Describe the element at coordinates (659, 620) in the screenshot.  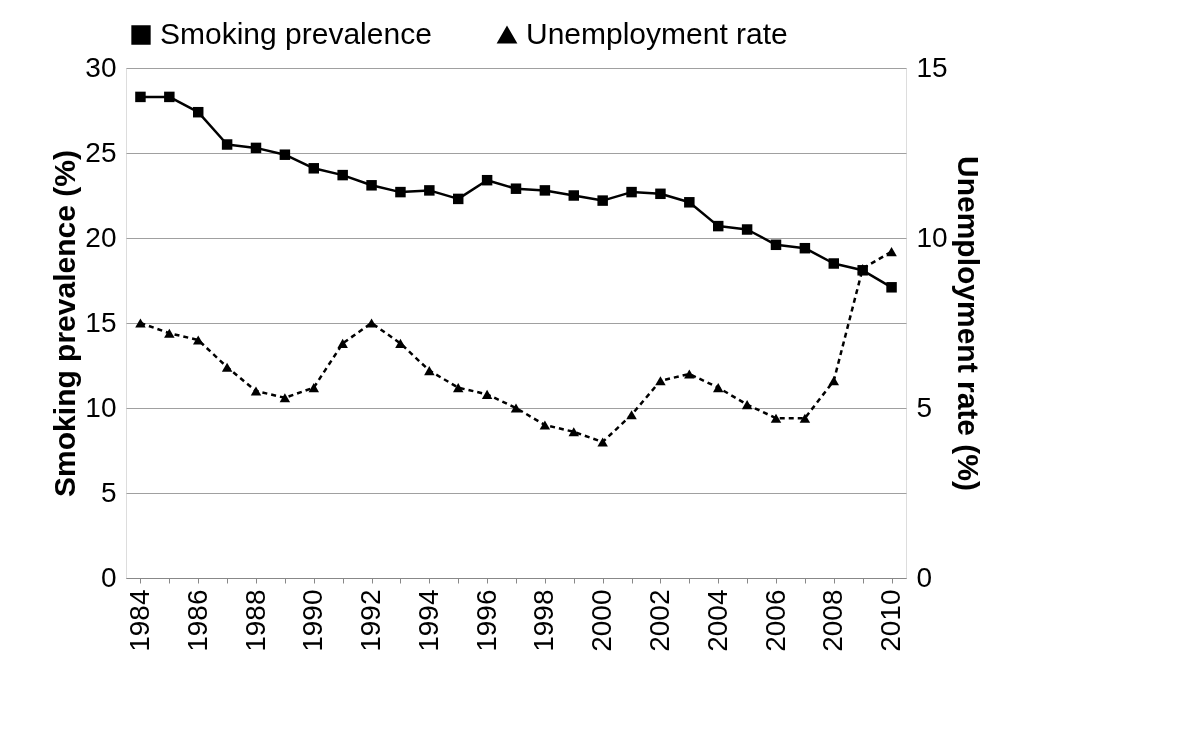
I see `x-tick-label: 2002` at that location.